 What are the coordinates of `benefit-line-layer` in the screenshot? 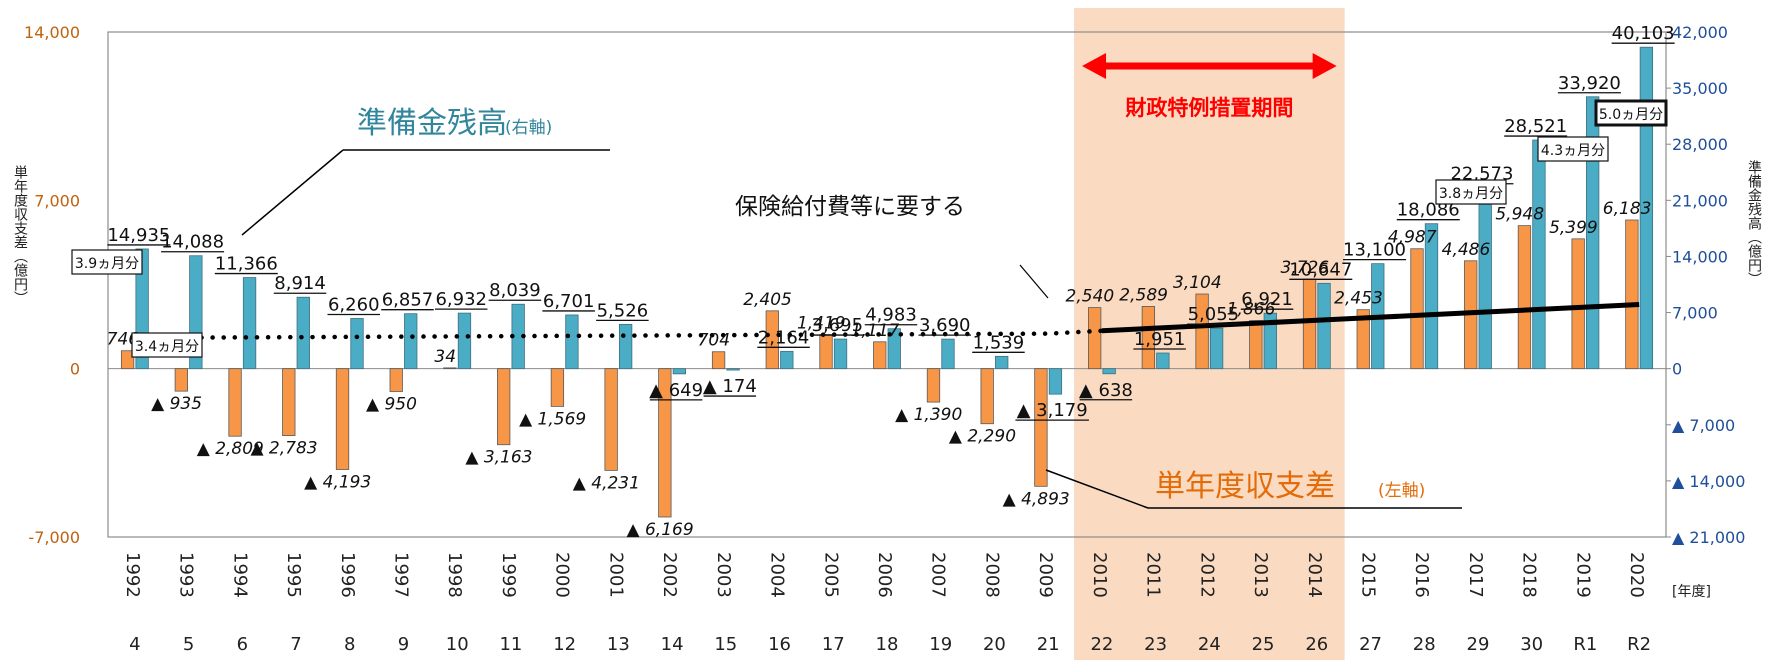 It's located at (886, 321).